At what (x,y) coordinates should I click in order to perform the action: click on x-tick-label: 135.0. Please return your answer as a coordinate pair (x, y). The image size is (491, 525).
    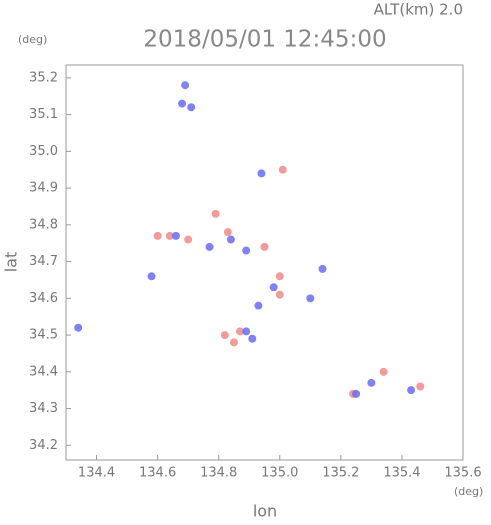
    Looking at the image, I should click on (279, 473).